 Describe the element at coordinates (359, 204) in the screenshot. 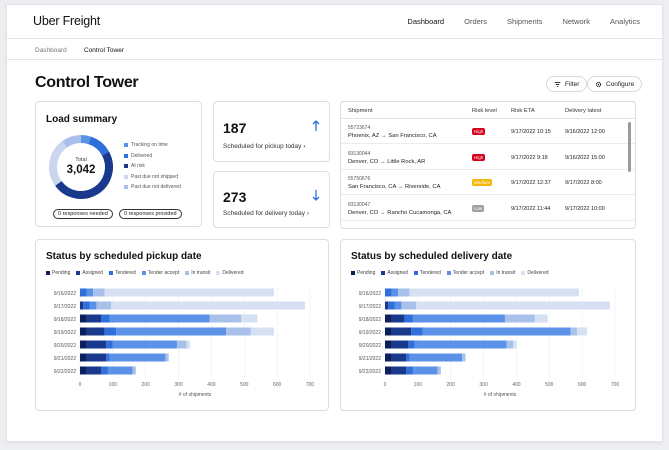

I see `shipment-id: 83130047` at that location.